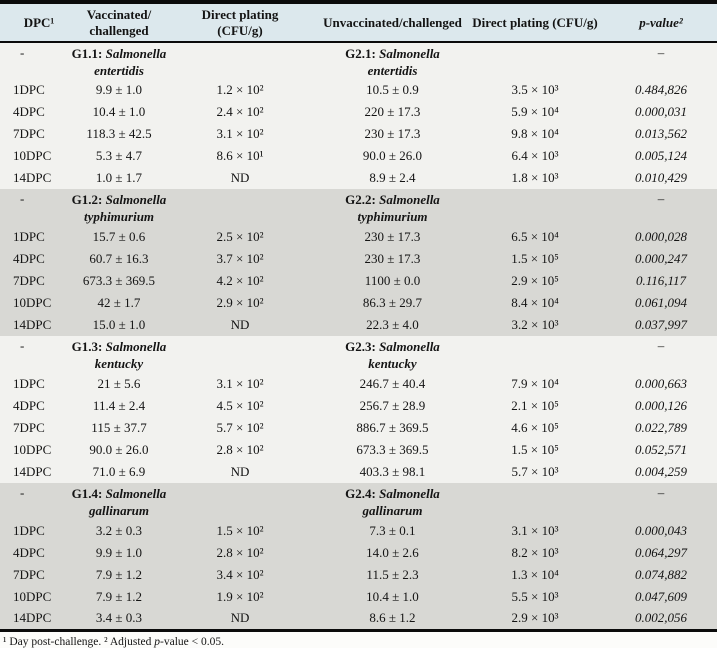 The image size is (717, 648). What do you see at coordinates (535, 303) in the screenshot?
I see `unvaccinated-plating-cell: 8.4 × 10⁴` at bounding box center [535, 303].